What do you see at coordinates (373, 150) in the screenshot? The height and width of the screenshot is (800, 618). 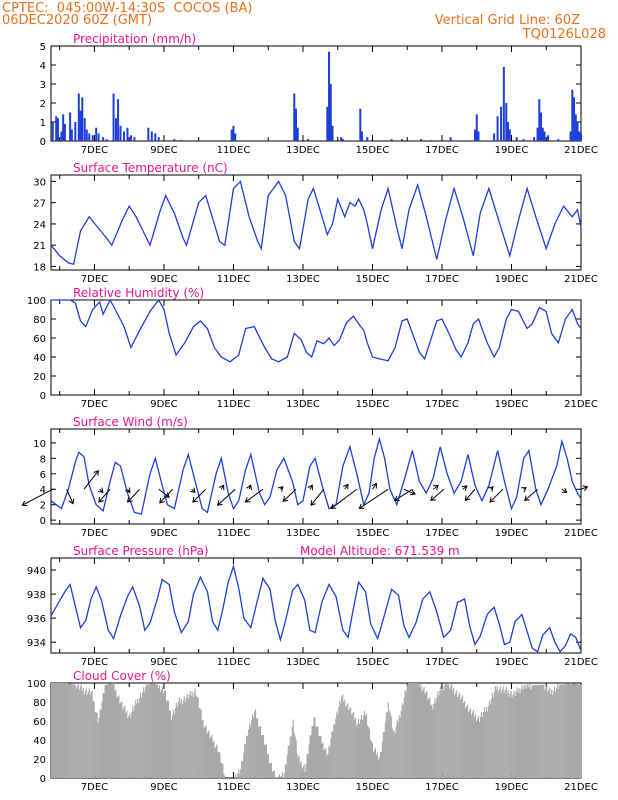 I see `precipitation-x-tick-label: 15DEC` at bounding box center [373, 150].